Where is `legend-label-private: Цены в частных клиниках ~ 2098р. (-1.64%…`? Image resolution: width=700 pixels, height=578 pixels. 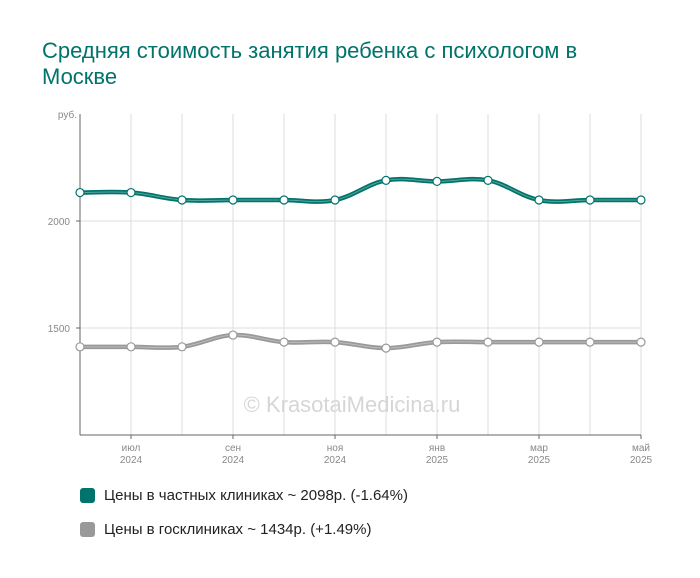 legend-label-private: Цены в частных клиниках ~ 2098р. (-1.64%… is located at coordinates (256, 495).